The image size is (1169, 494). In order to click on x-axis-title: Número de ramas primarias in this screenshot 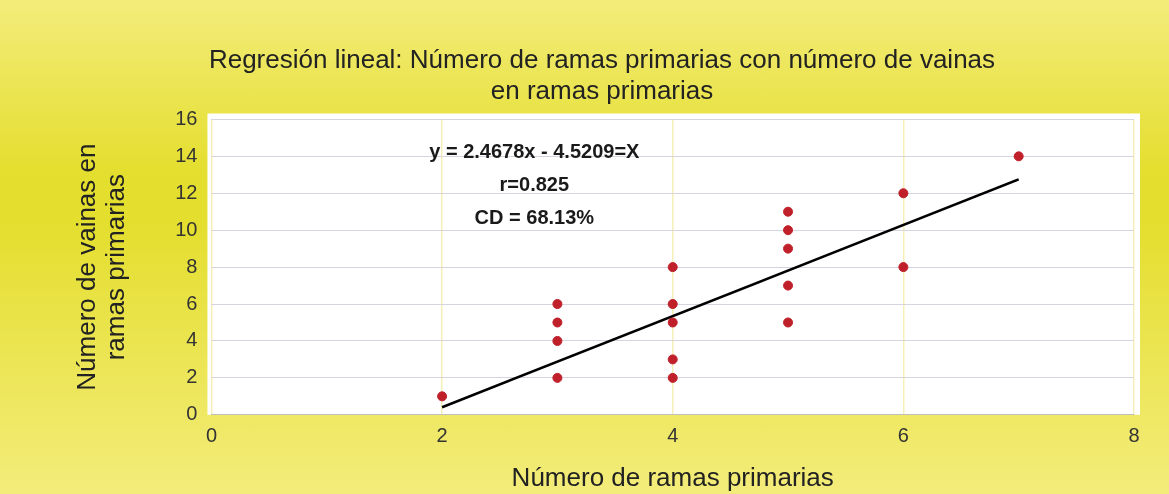, I will do `click(672, 476)`.